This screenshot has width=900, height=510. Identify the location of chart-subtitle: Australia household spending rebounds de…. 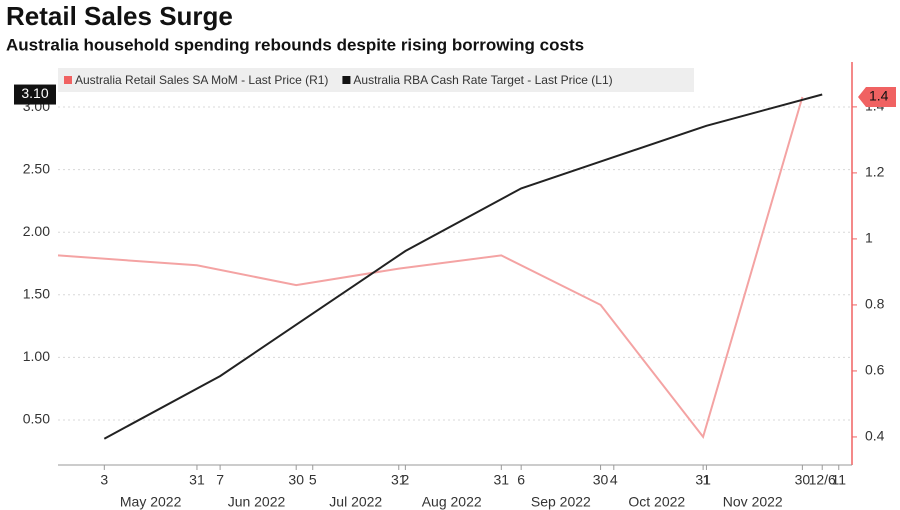
(295, 44).